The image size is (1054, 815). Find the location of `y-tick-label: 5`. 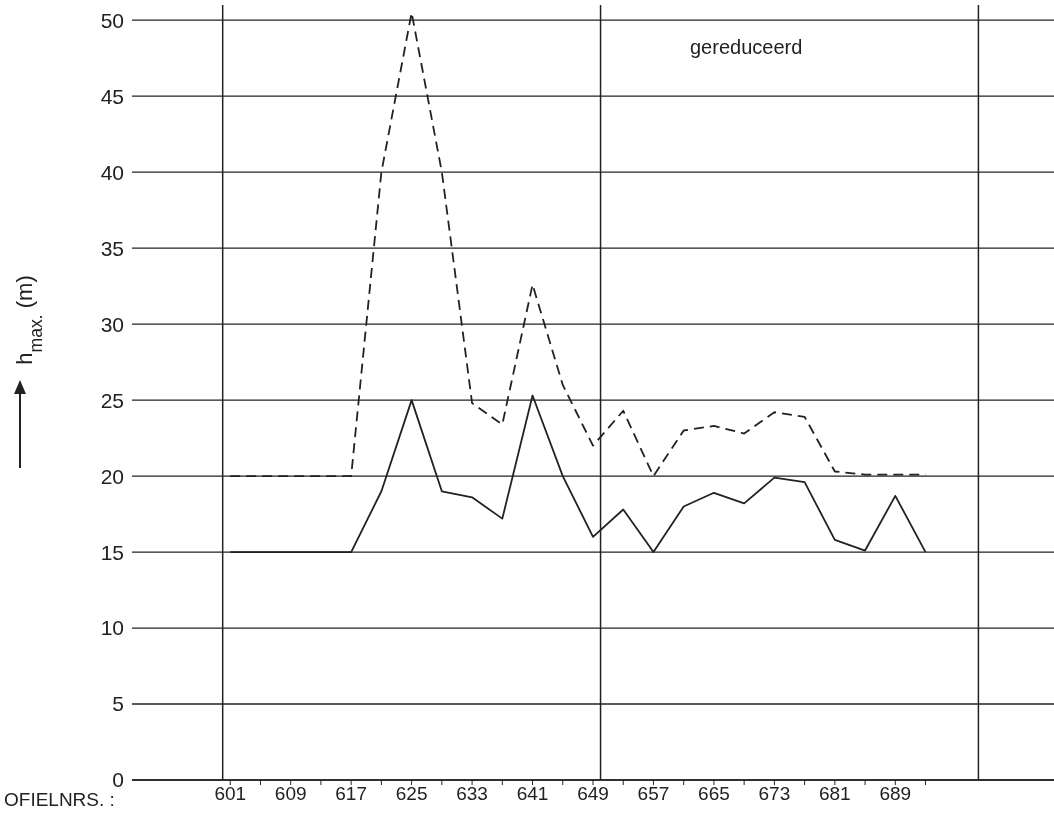

y-tick-label: 5 is located at coordinates (118, 704).